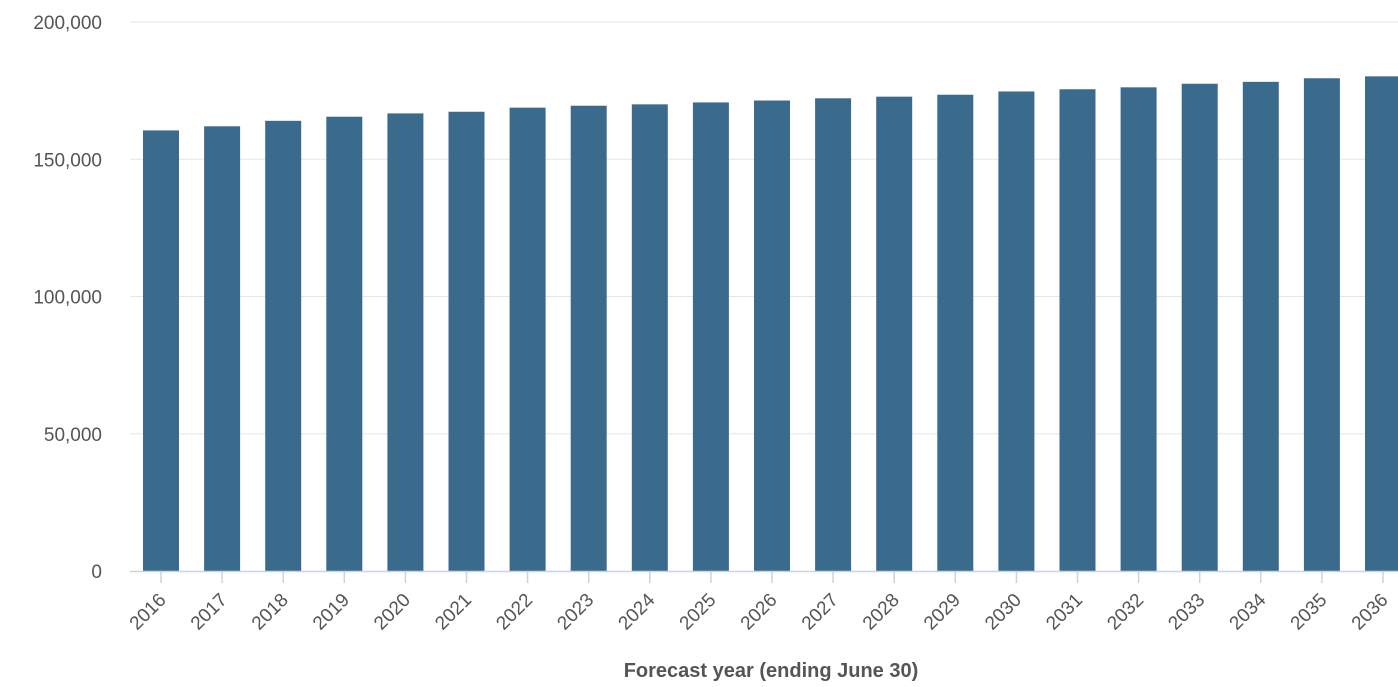  Describe the element at coordinates (514, 612) in the screenshot. I see `x-tick-label: 2022` at that location.